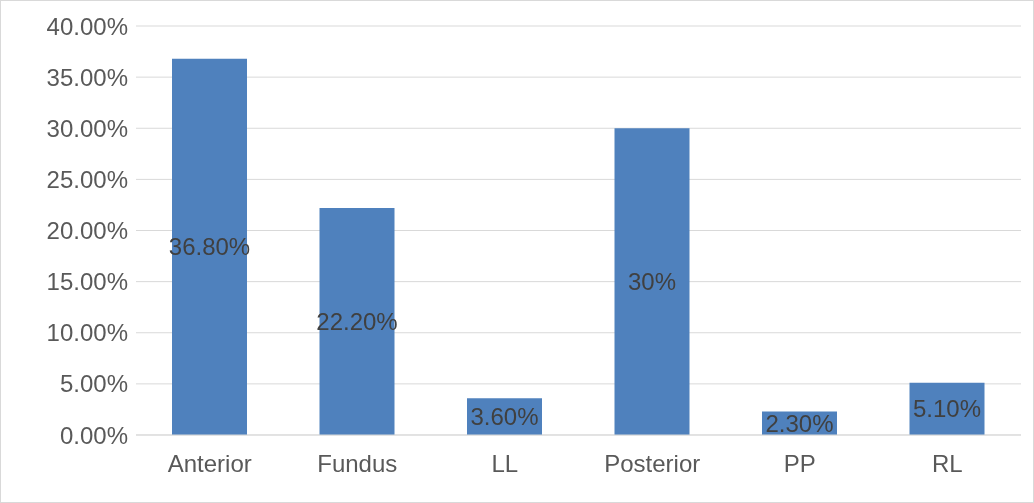  What do you see at coordinates (947, 464) in the screenshot?
I see `x-tick-label: RL` at bounding box center [947, 464].